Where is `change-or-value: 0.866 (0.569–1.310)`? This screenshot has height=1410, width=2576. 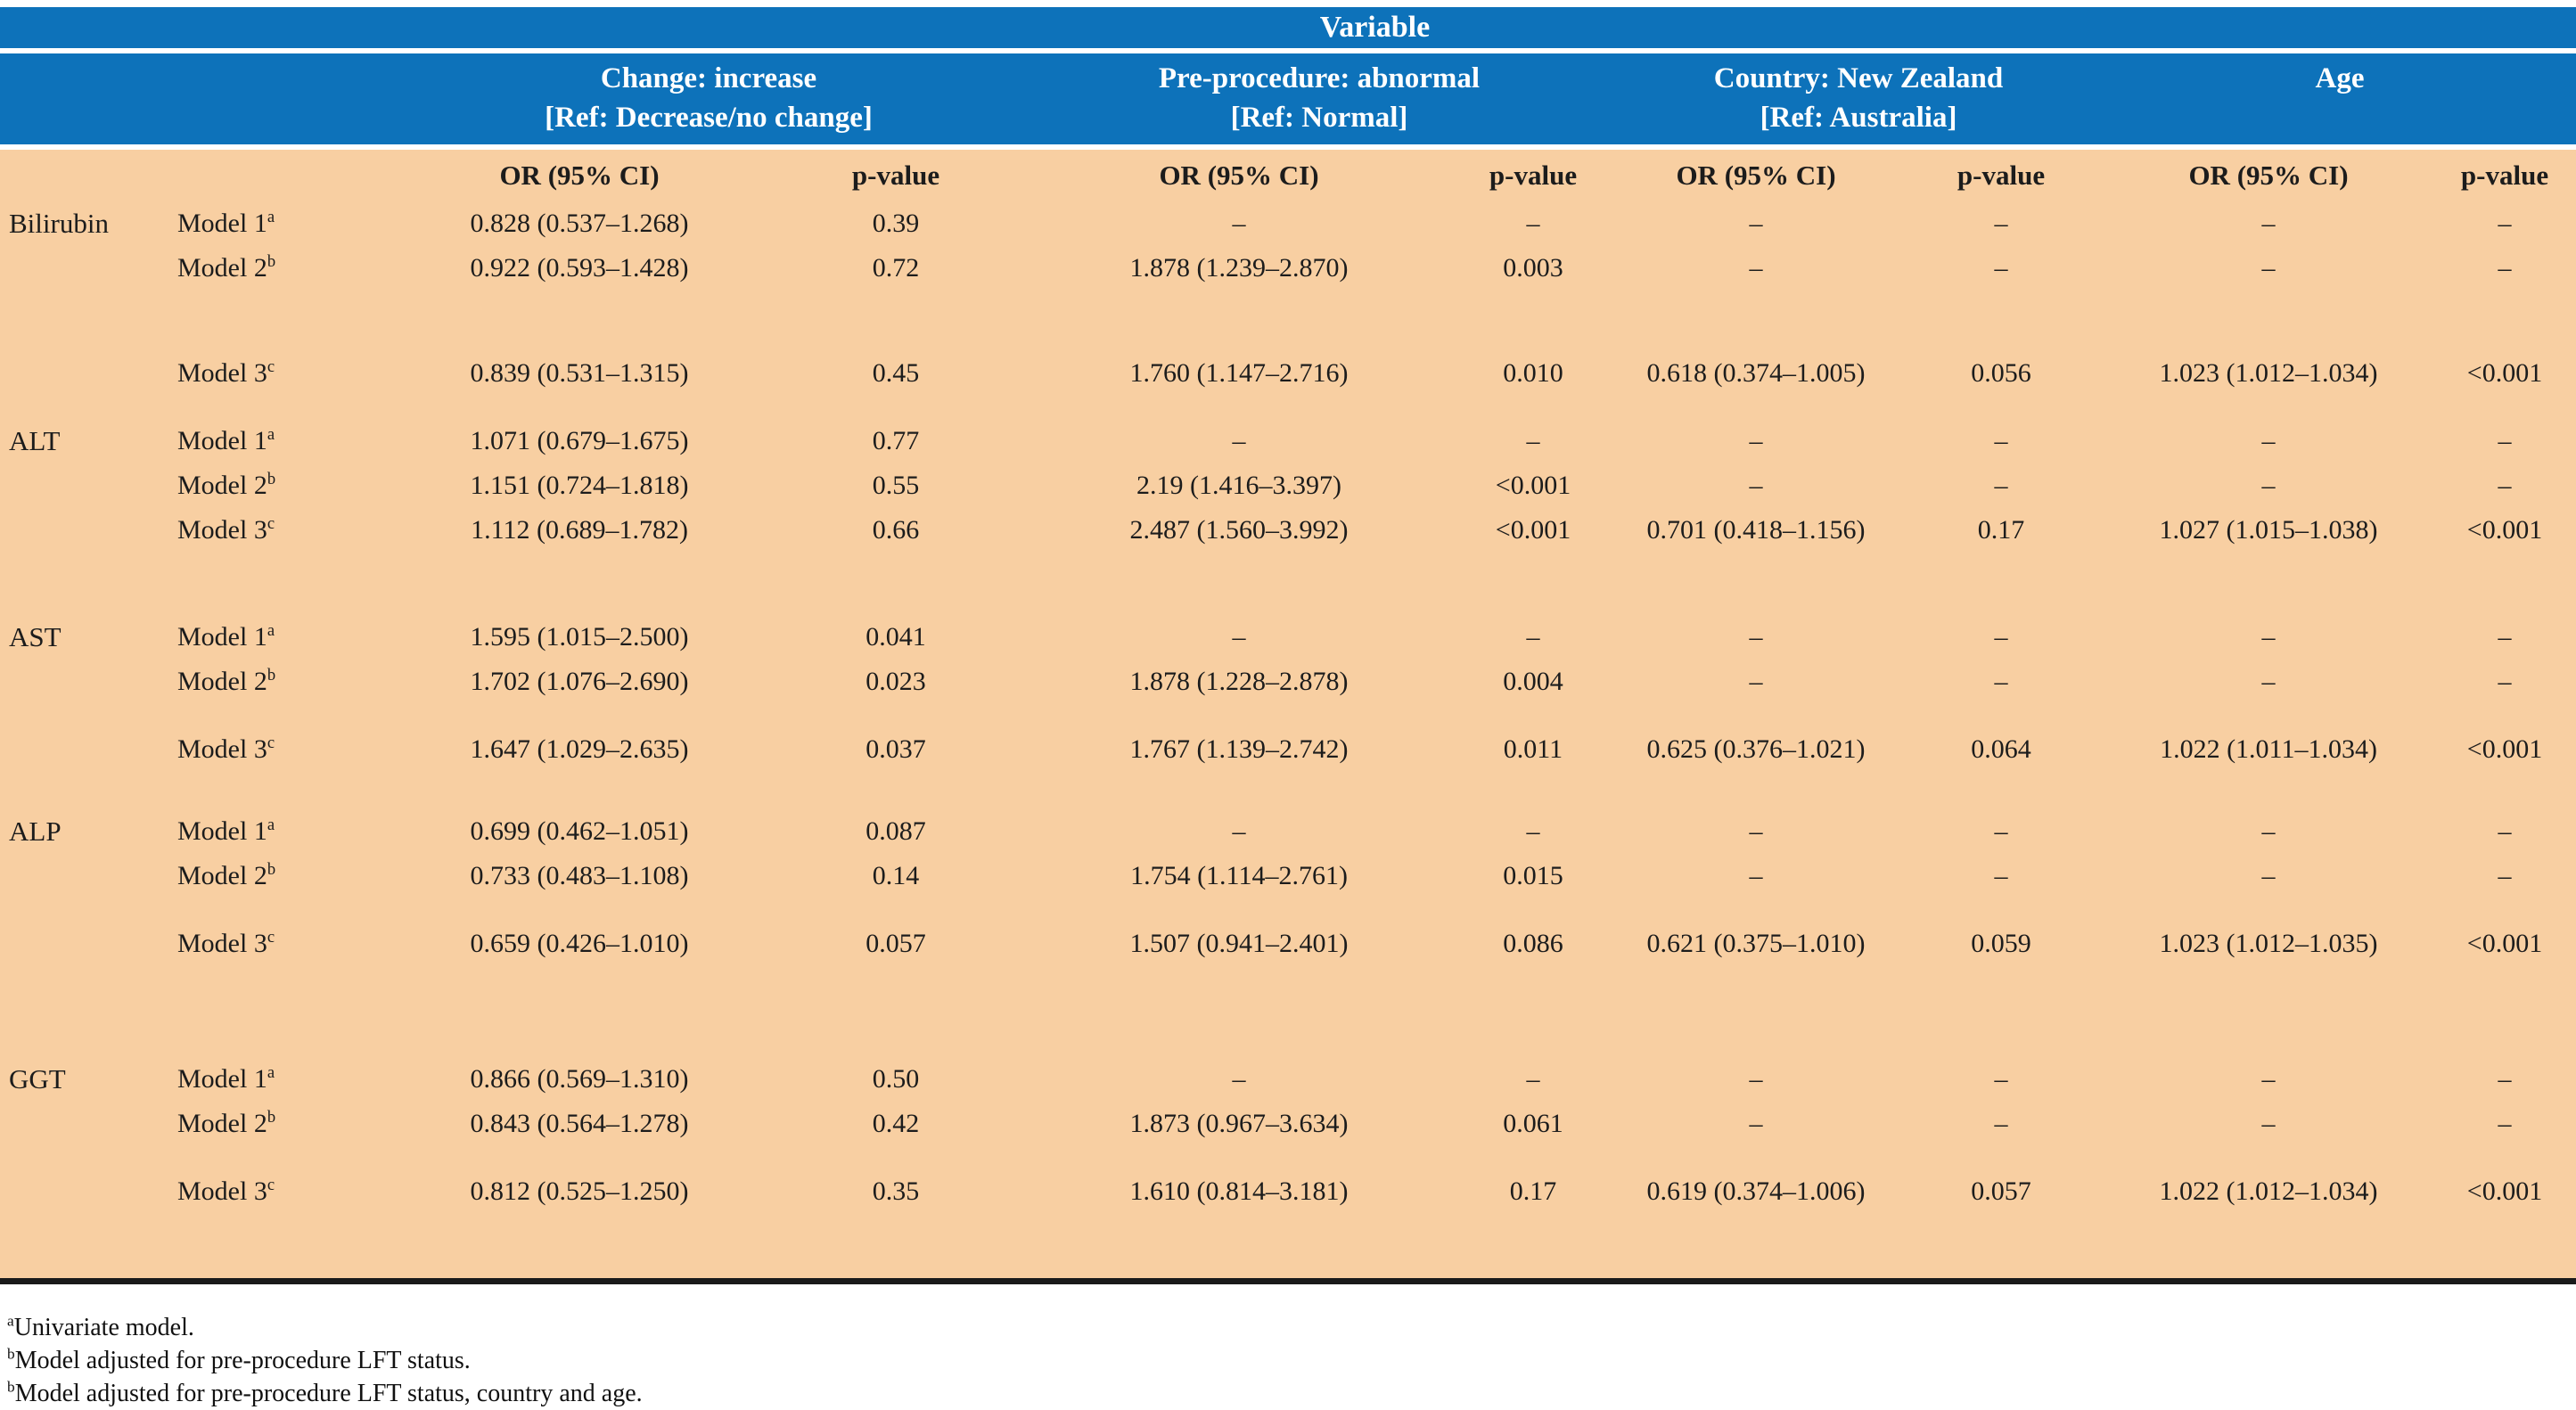
change-or-value: 0.866 (0.569–1.310) is located at coordinates (579, 1079).